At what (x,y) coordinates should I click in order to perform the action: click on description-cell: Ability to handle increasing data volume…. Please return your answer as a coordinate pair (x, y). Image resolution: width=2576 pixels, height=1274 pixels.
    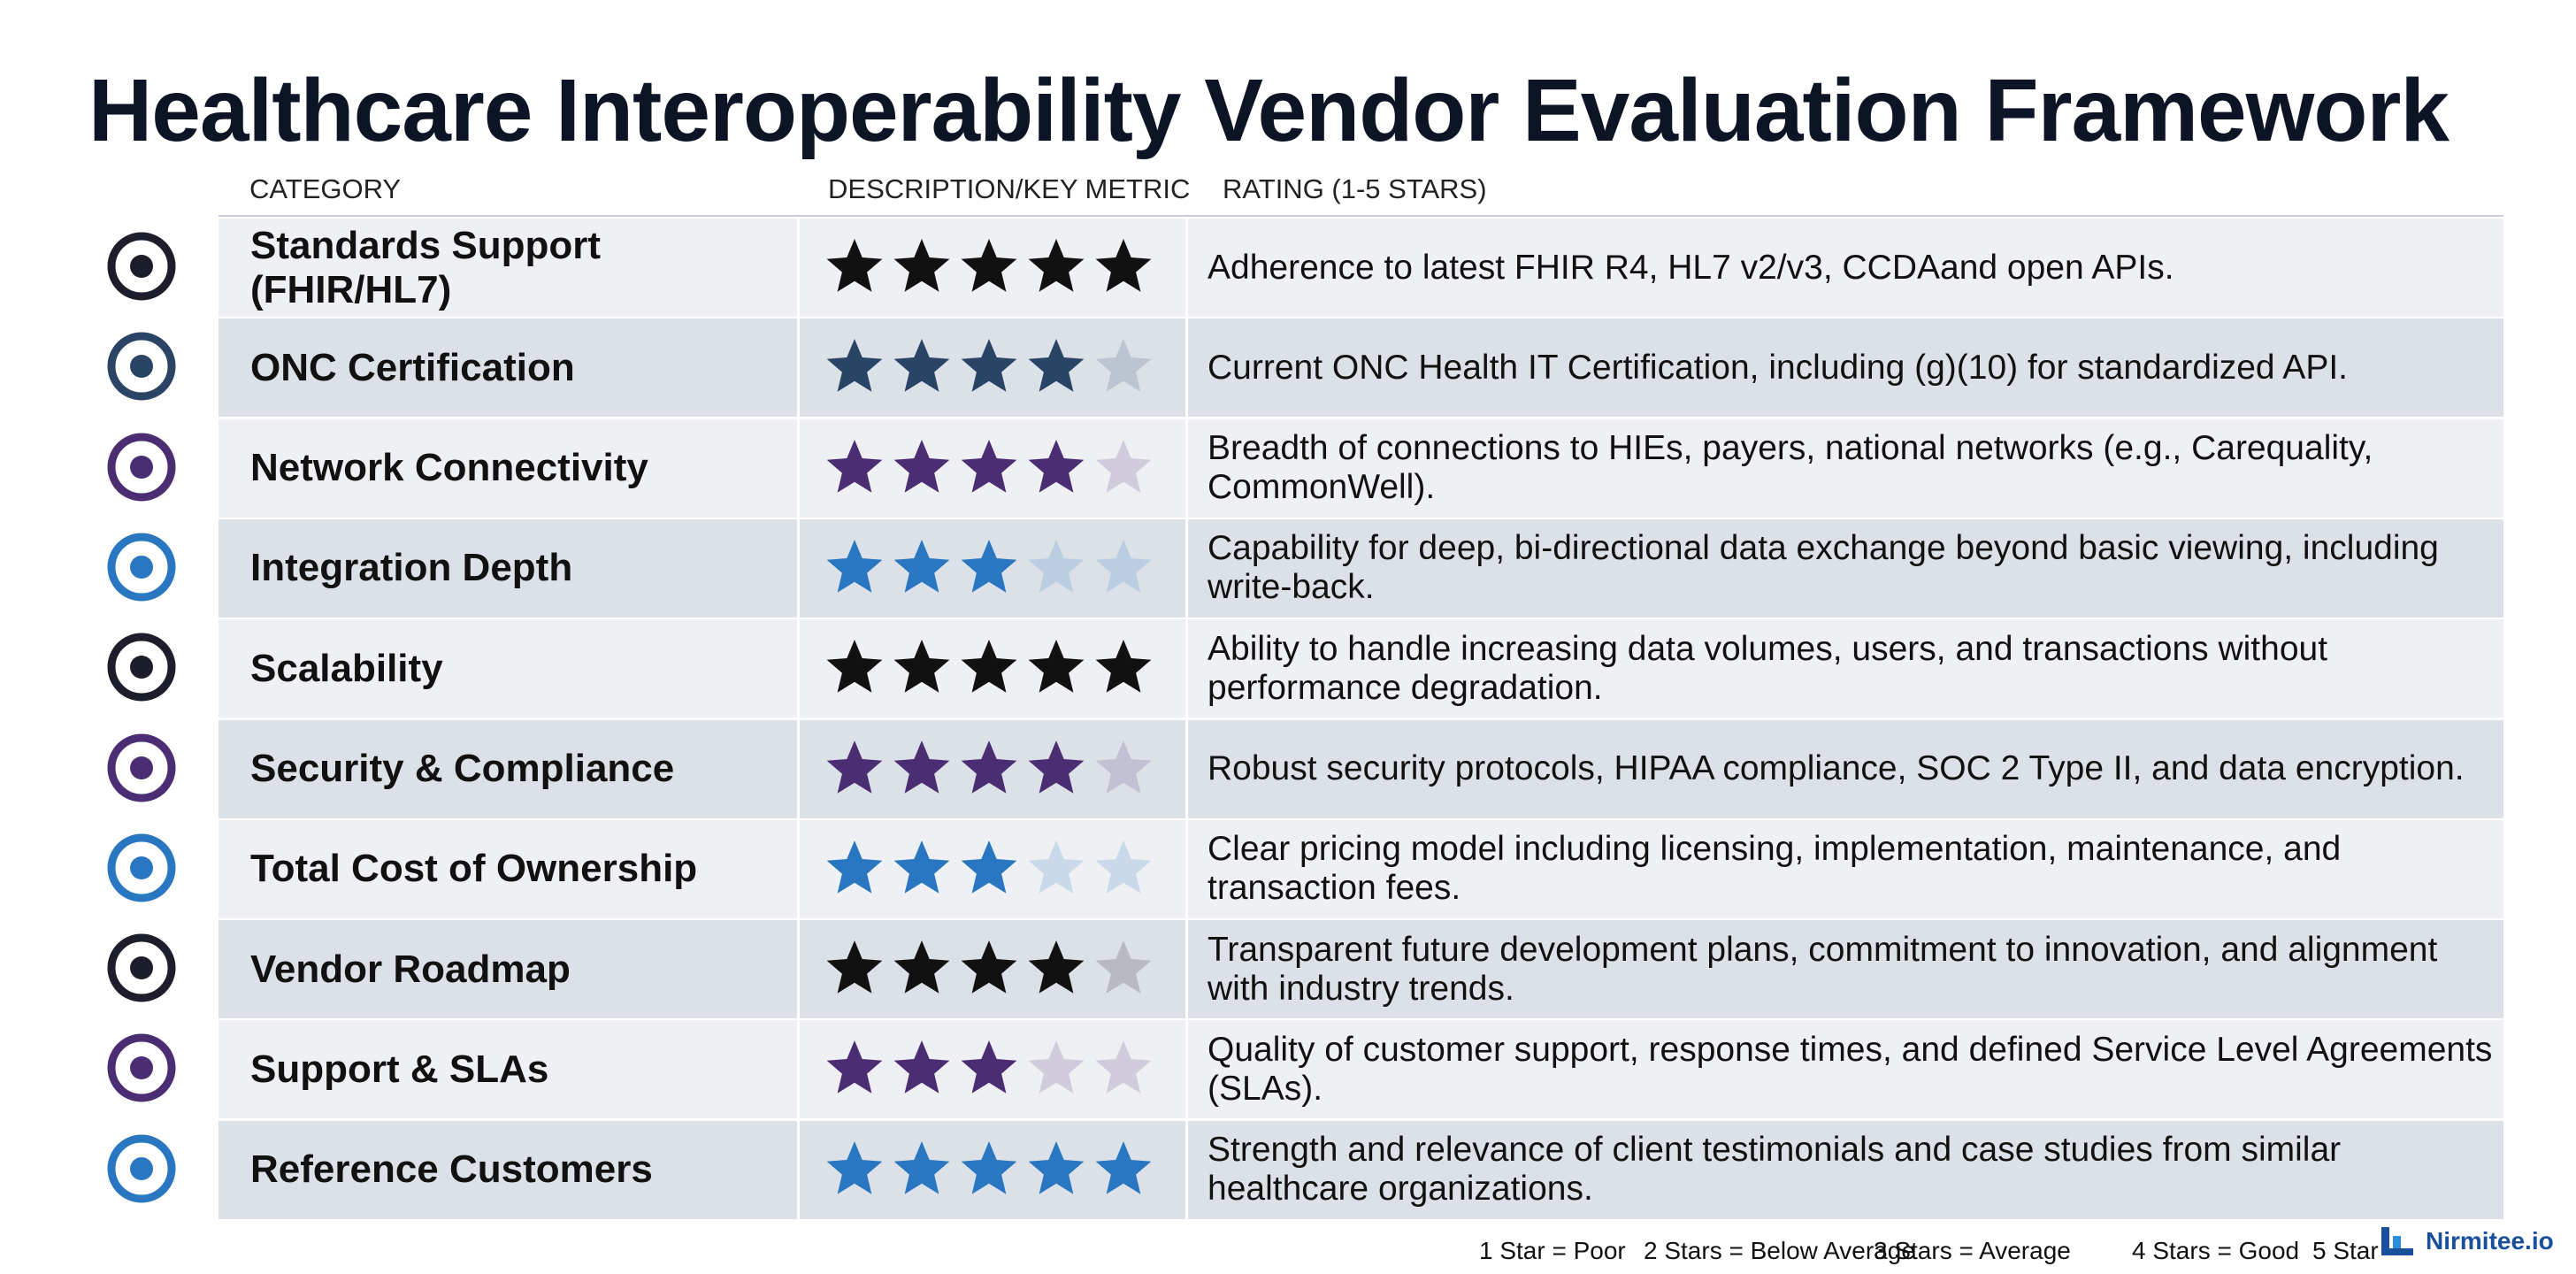
    Looking at the image, I should click on (1768, 668).